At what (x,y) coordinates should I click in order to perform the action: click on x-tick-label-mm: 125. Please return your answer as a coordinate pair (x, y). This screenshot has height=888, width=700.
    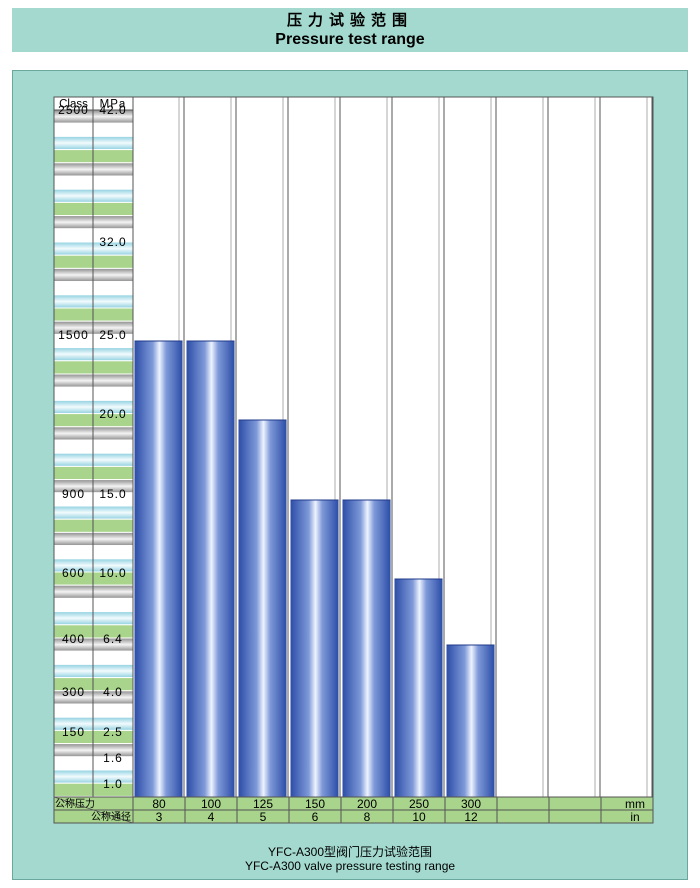
    Looking at the image, I should click on (263, 804).